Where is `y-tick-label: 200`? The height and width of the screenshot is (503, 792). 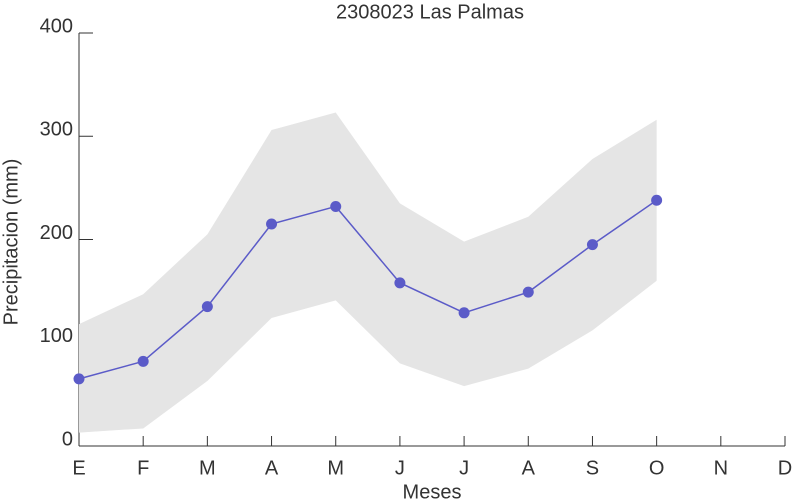
y-tick-label: 200 is located at coordinates (56, 233).